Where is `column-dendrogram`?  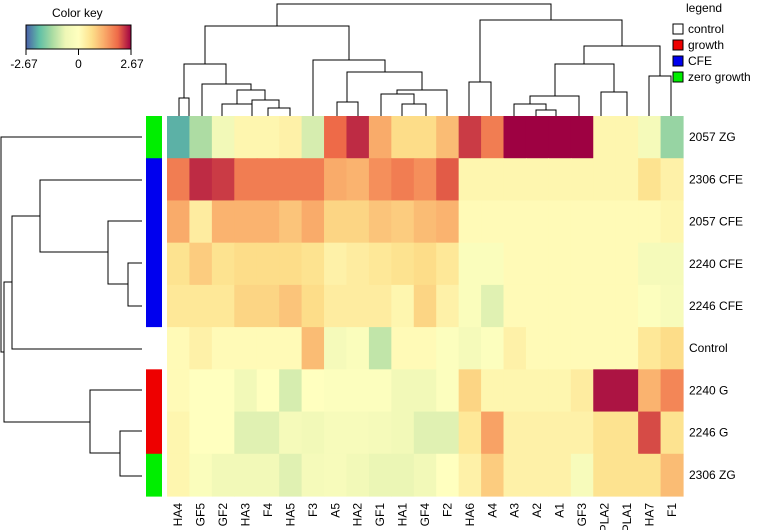 column-dendrogram is located at coordinates (425, 59).